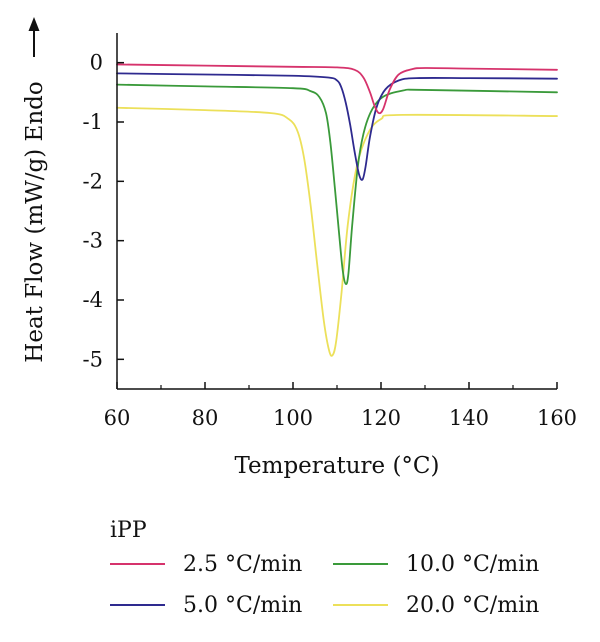 This screenshot has width=600, height=642. Describe the element at coordinates (293, 418) in the screenshot. I see `x-tick-label: 100` at that location.